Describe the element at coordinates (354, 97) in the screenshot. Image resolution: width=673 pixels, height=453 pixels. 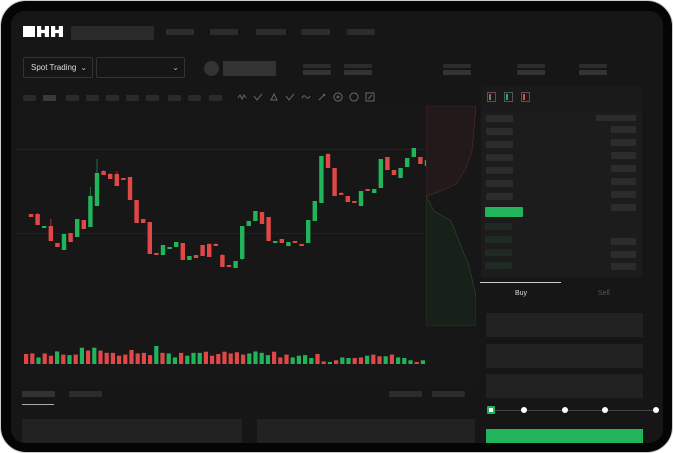
I see `circle-tool-icon` at that location.